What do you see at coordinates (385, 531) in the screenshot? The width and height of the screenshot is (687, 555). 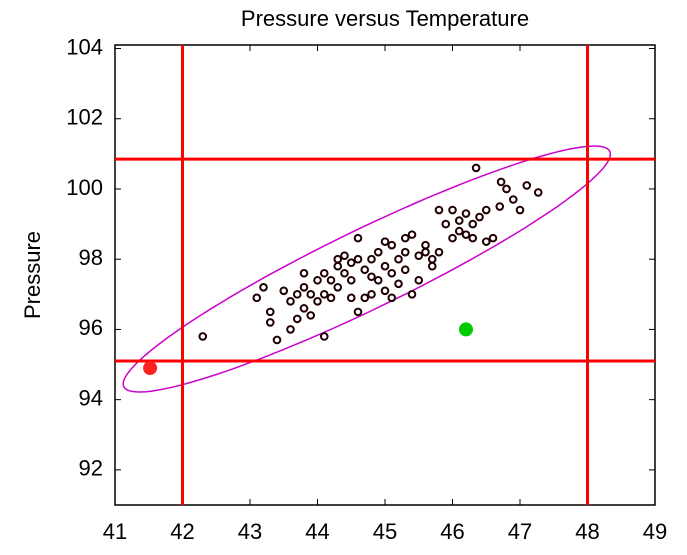 I see `x-tick-label: 45` at bounding box center [385, 531].